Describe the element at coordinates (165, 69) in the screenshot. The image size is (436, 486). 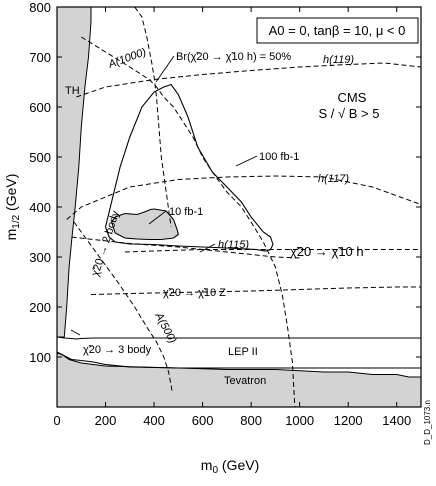
I see `br-arrow` at that location.